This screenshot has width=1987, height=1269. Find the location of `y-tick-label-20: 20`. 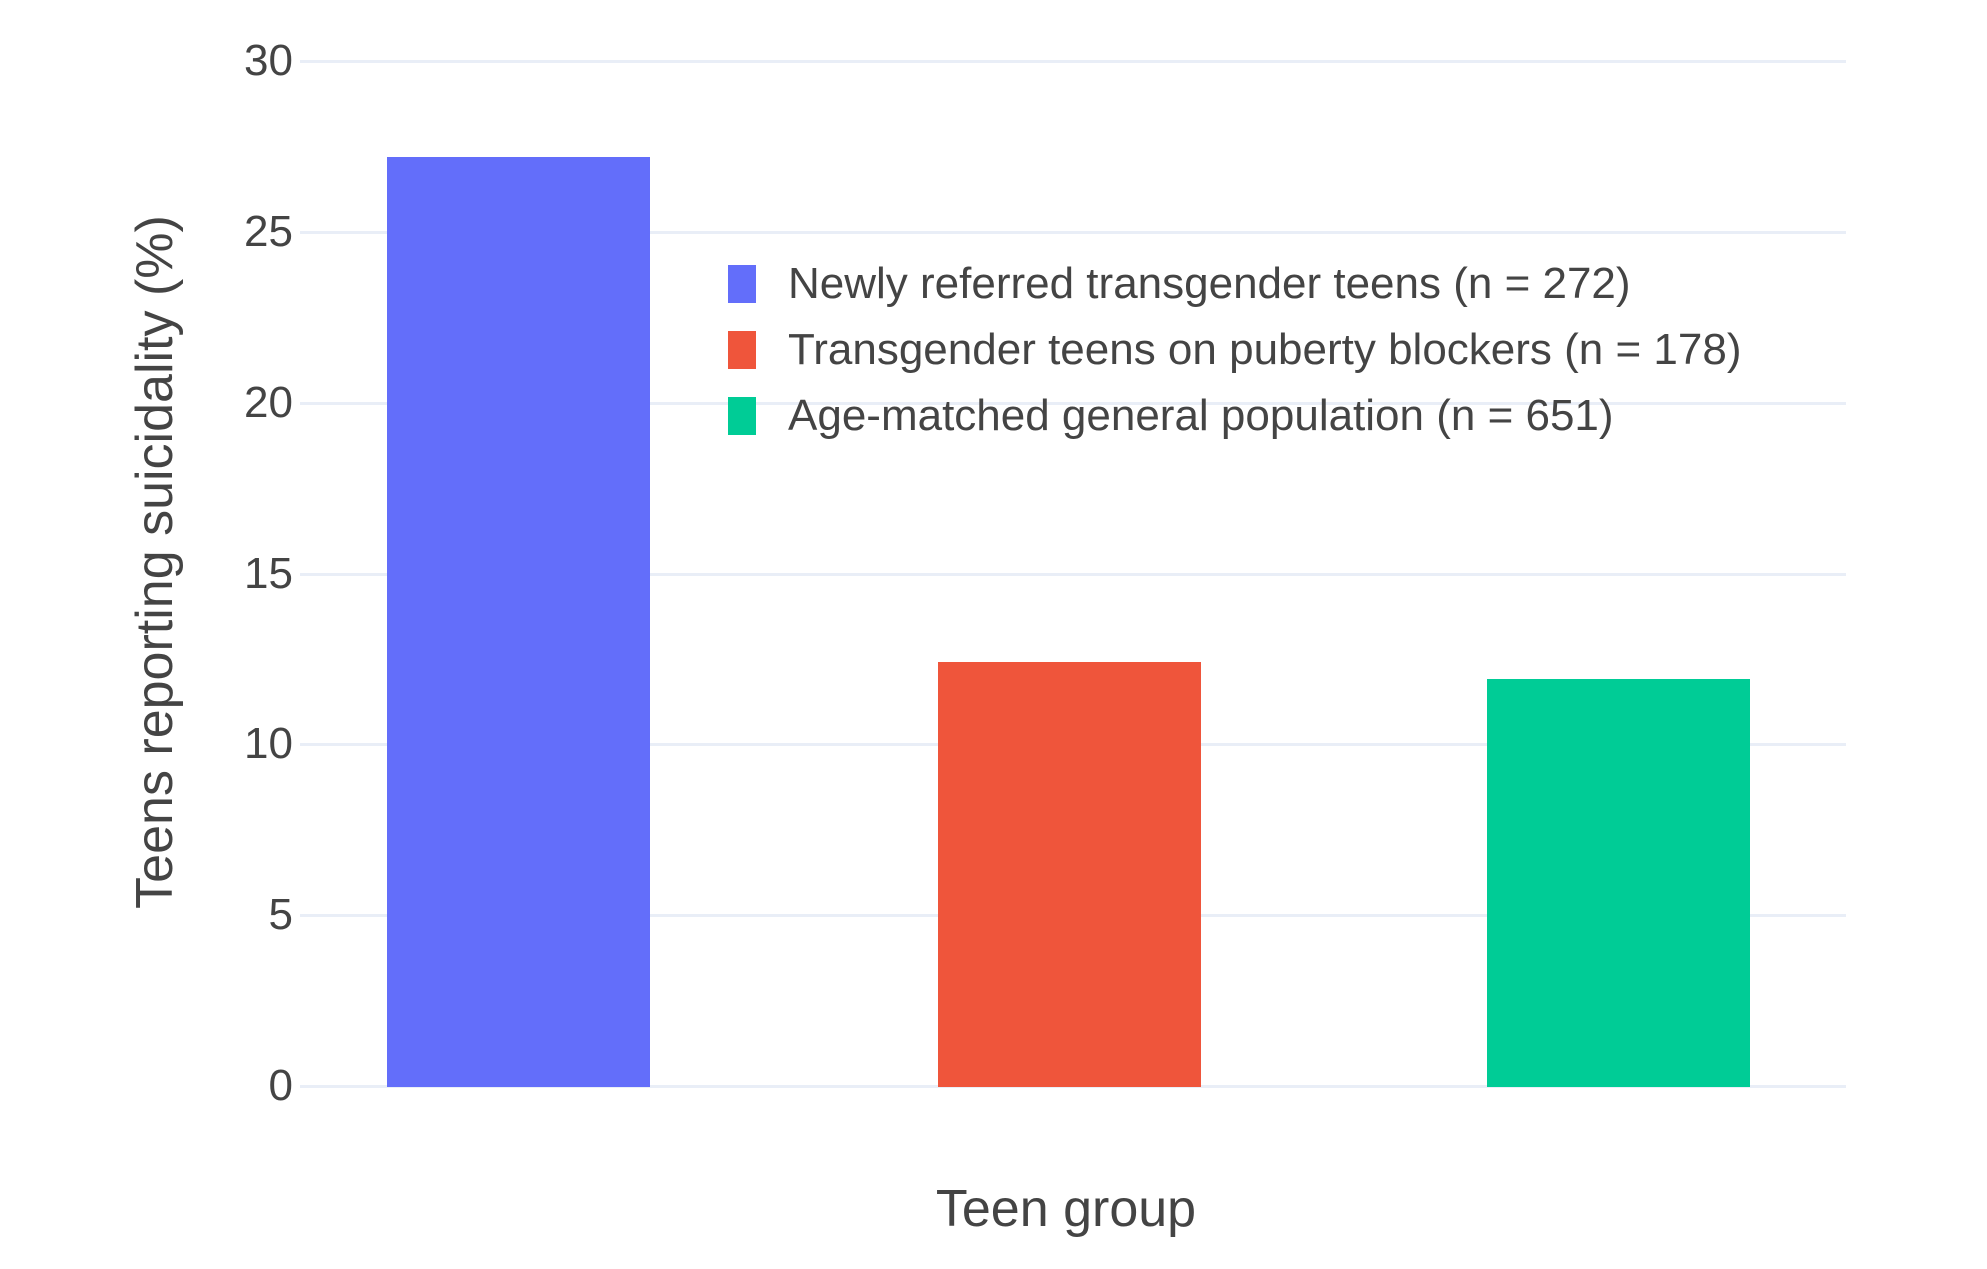

y-tick-label-20: 20 is located at coordinates (268, 402).